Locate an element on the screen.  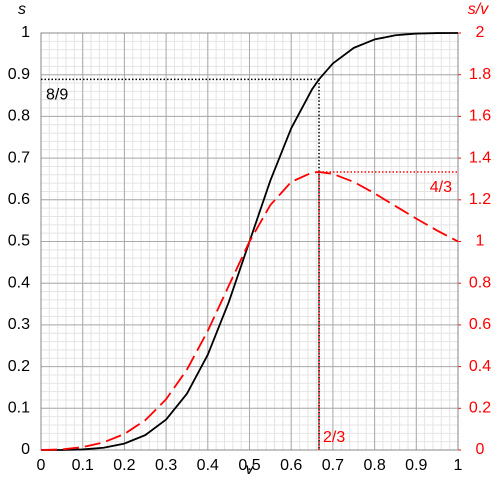
x-axis-label: v is located at coordinates (250, 469).